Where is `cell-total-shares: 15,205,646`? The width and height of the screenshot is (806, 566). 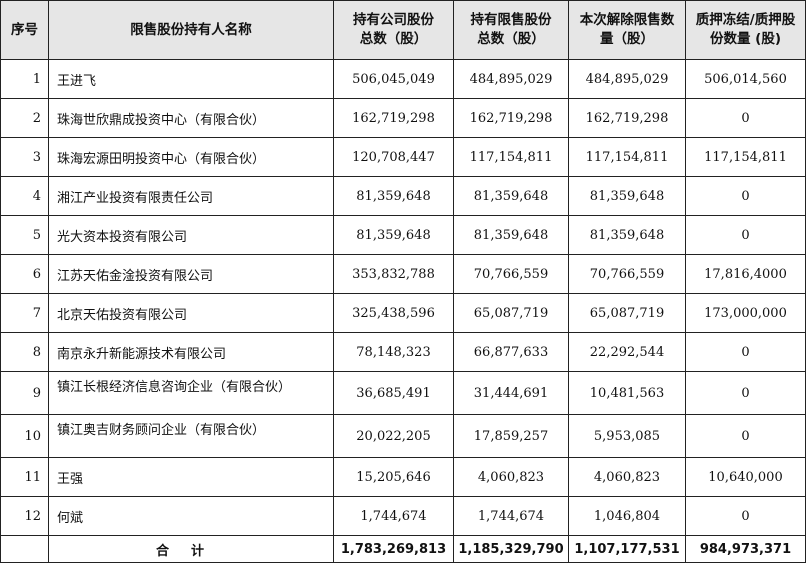
cell-total-shares: 15,205,646 is located at coordinates (393, 477).